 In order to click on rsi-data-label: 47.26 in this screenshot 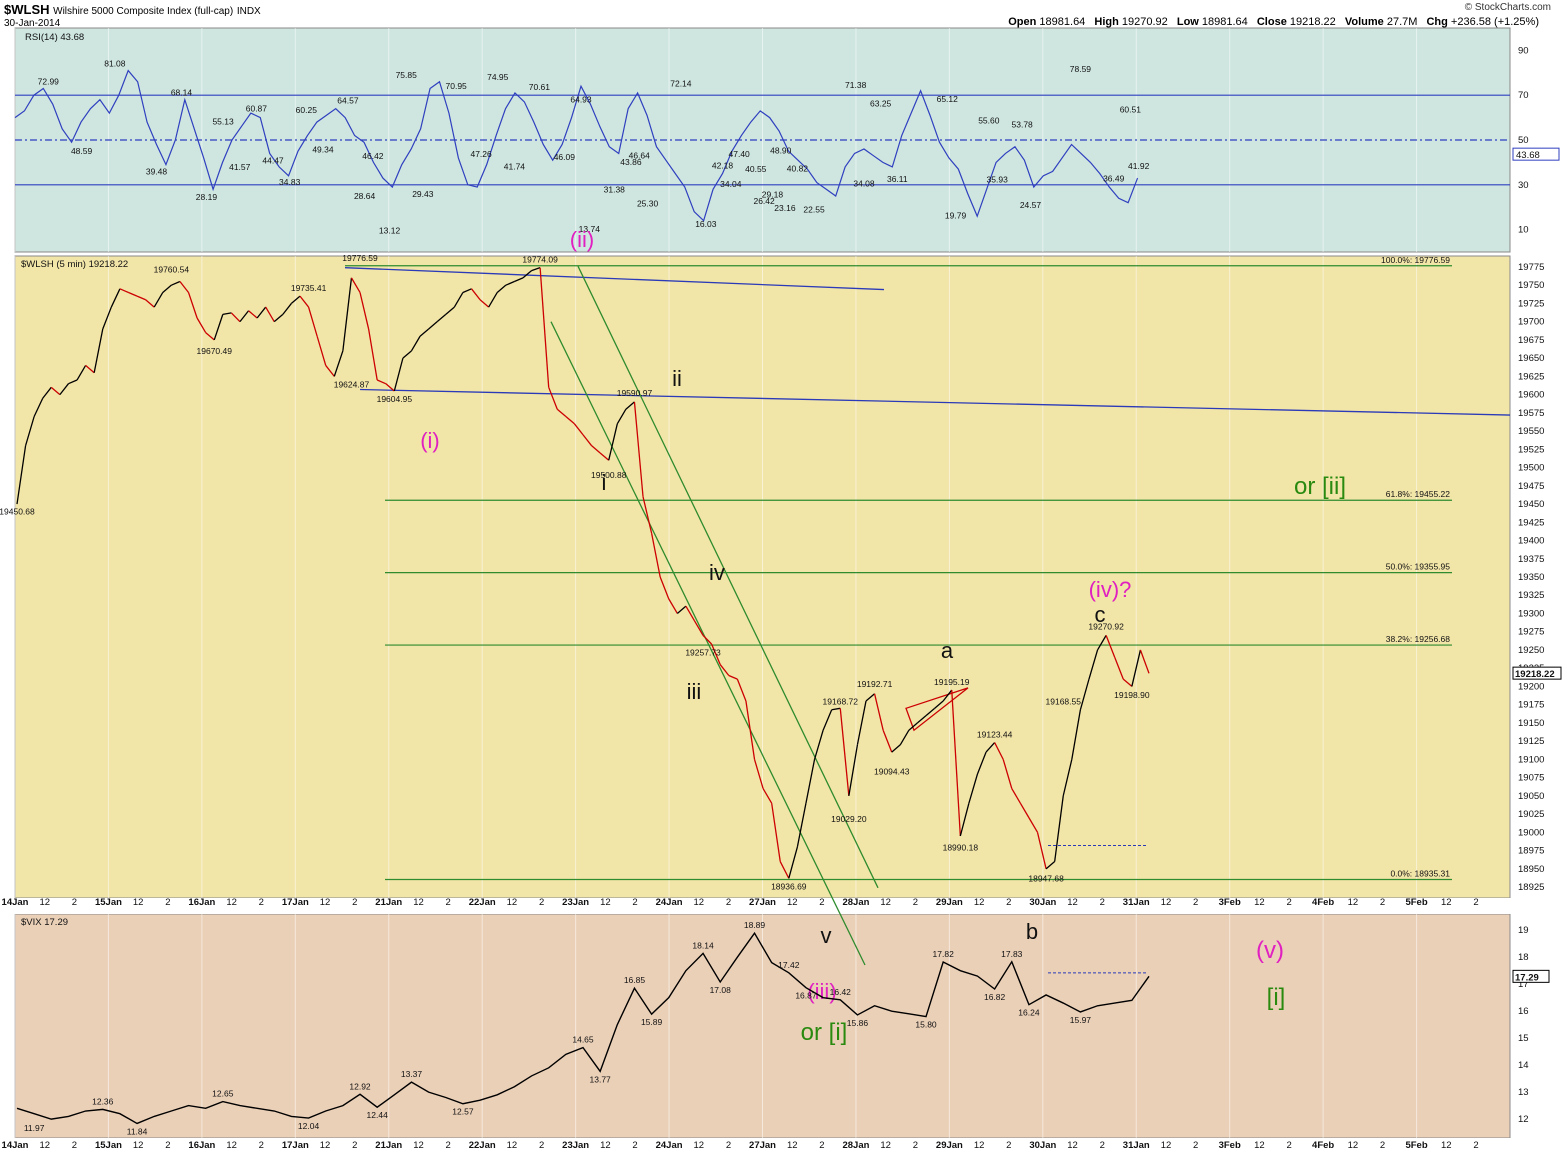, I will do `click(481, 154)`.